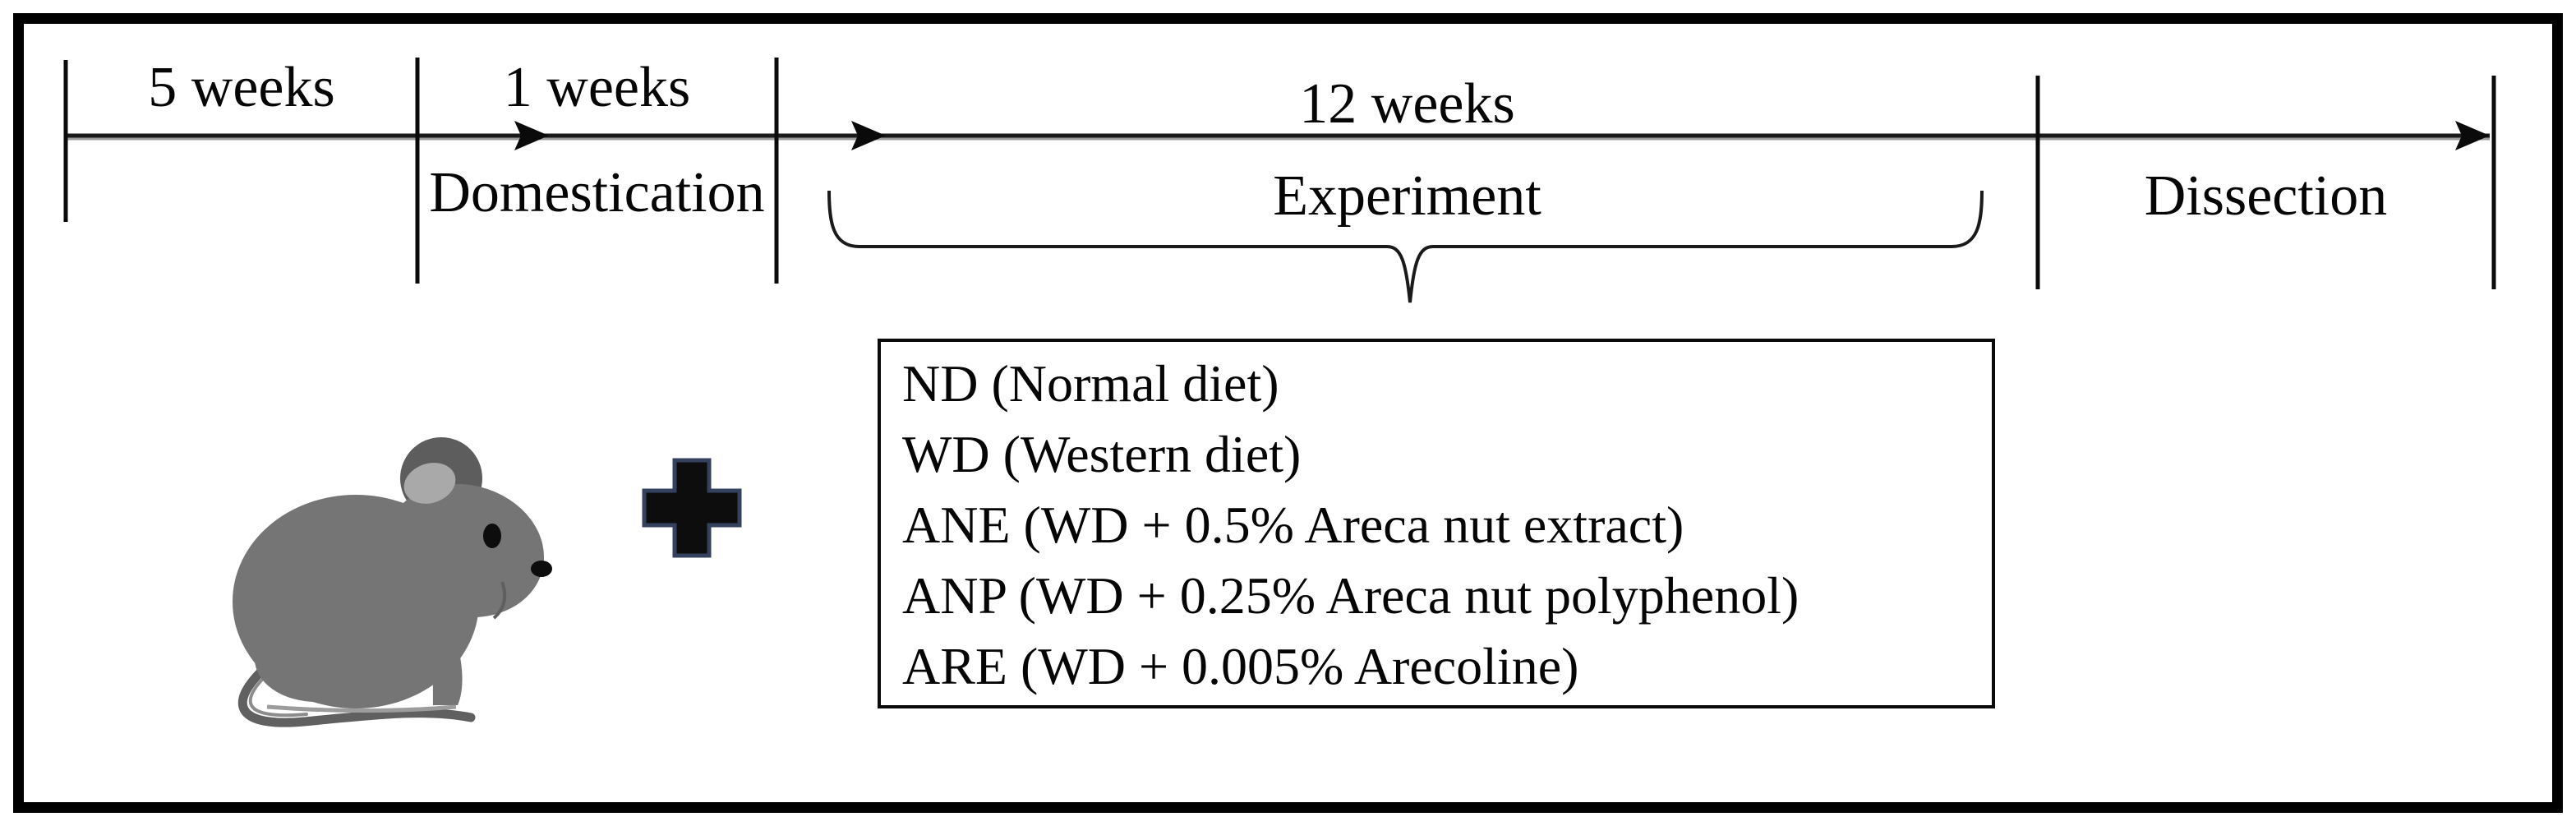  Describe the element at coordinates (2266, 196) in the screenshot. I see `phase-label-dissection: Dissection` at that location.